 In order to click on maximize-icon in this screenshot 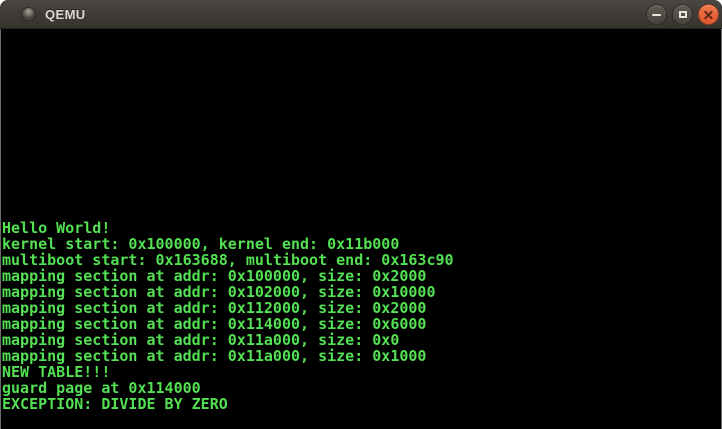, I will do `click(682, 14)`.